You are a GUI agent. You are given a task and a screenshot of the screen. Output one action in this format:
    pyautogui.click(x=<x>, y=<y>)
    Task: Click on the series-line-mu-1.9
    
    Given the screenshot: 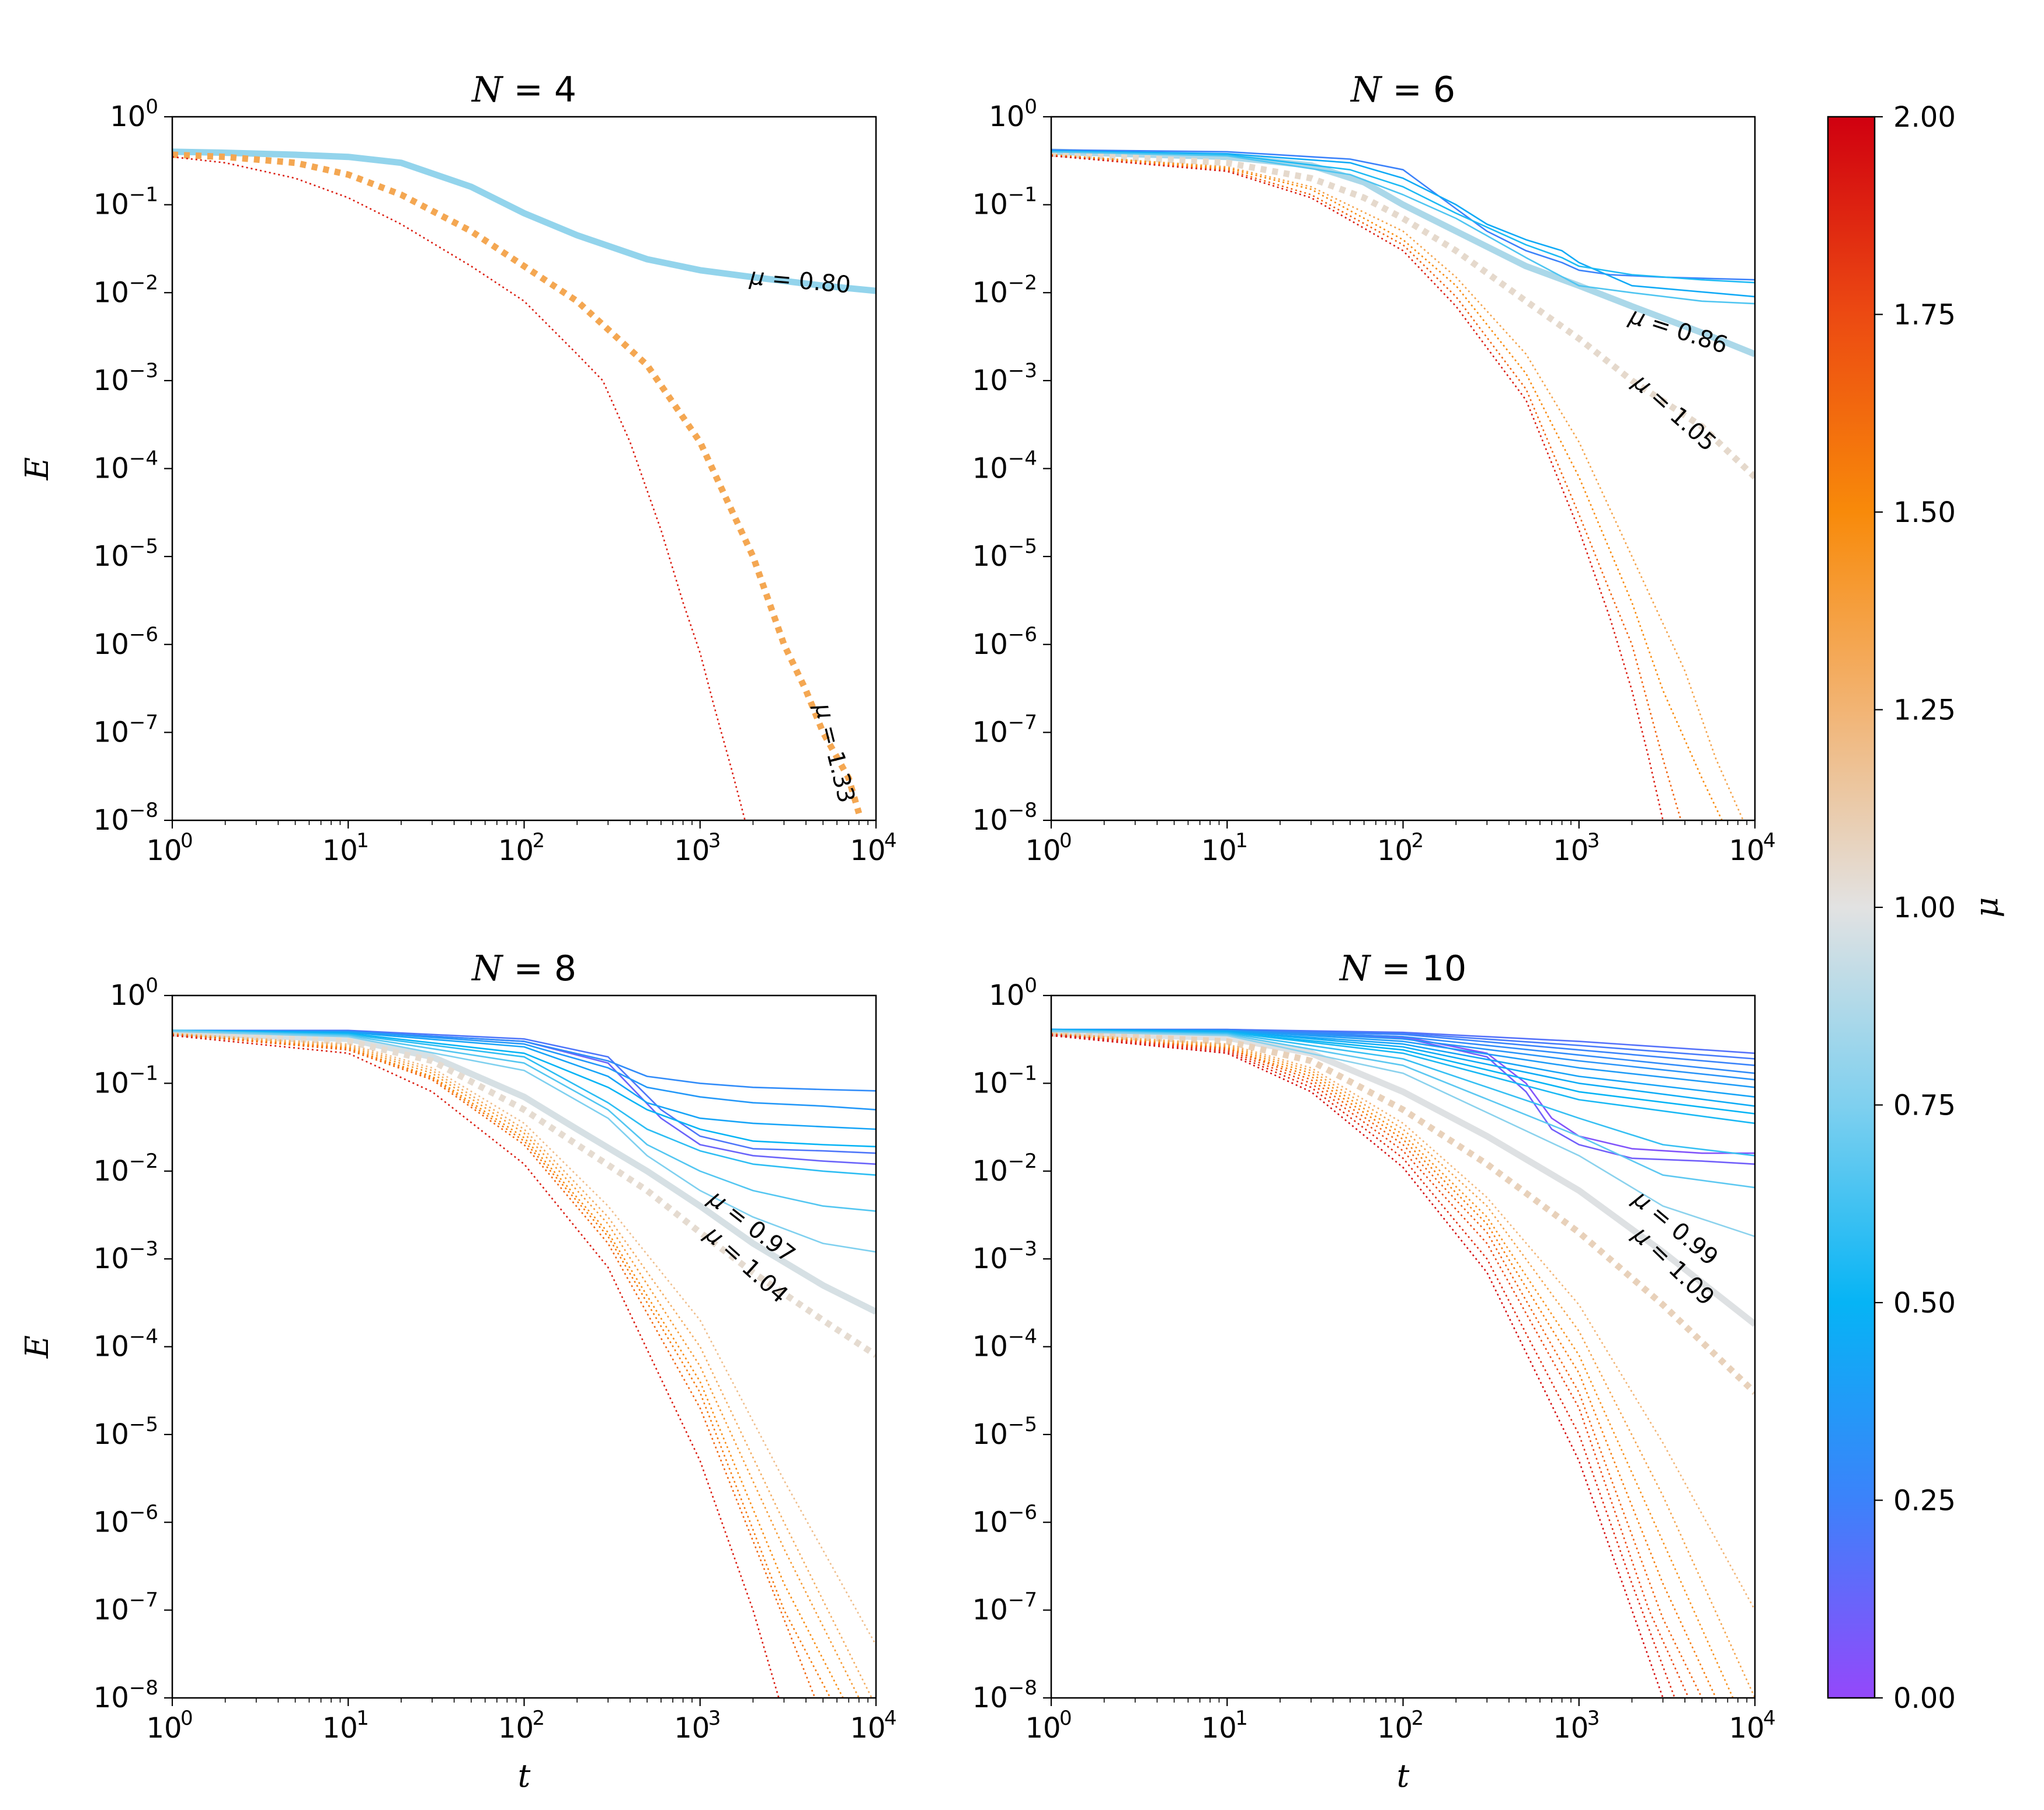 What is the action you would take?
    pyautogui.click(x=476, y=1367)
    